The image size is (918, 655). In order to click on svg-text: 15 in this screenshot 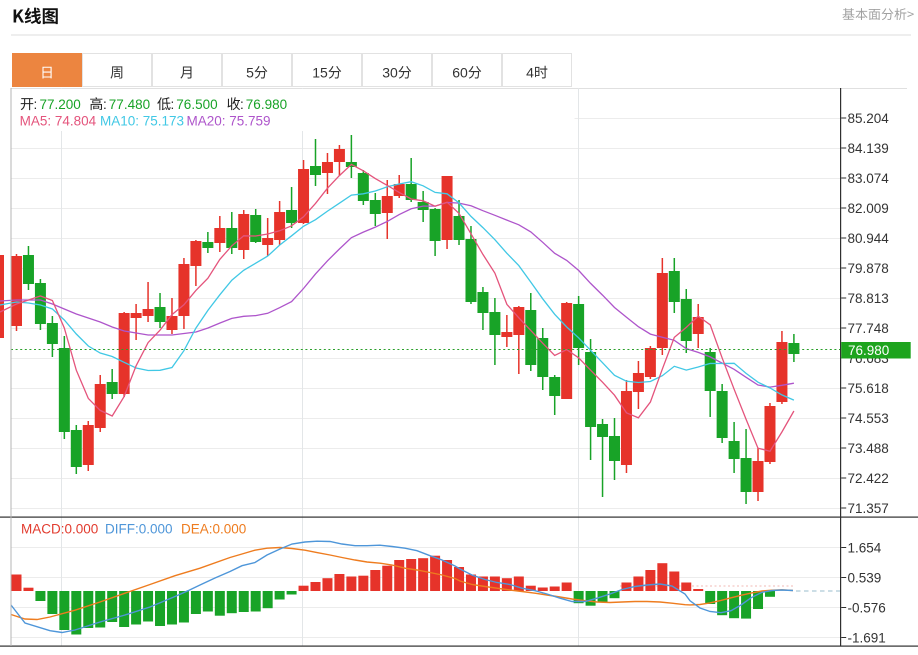, I will do `click(320, 73)`.